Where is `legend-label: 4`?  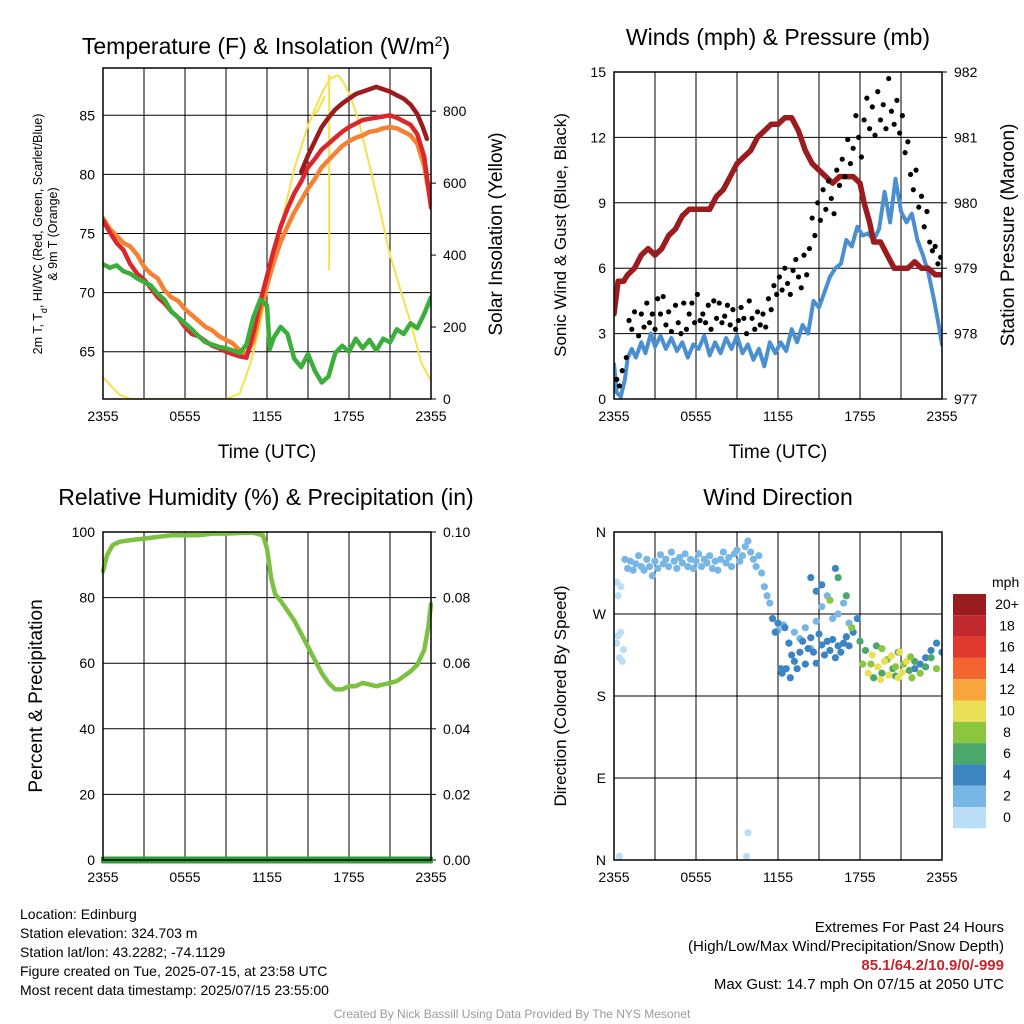
legend-label: 4 is located at coordinates (1007, 774).